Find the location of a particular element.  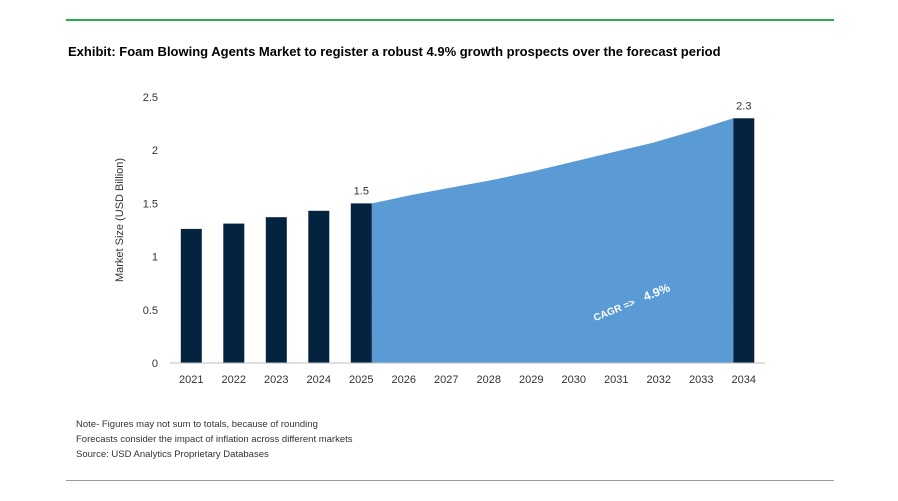

bar-2023 is located at coordinates (276, 290).